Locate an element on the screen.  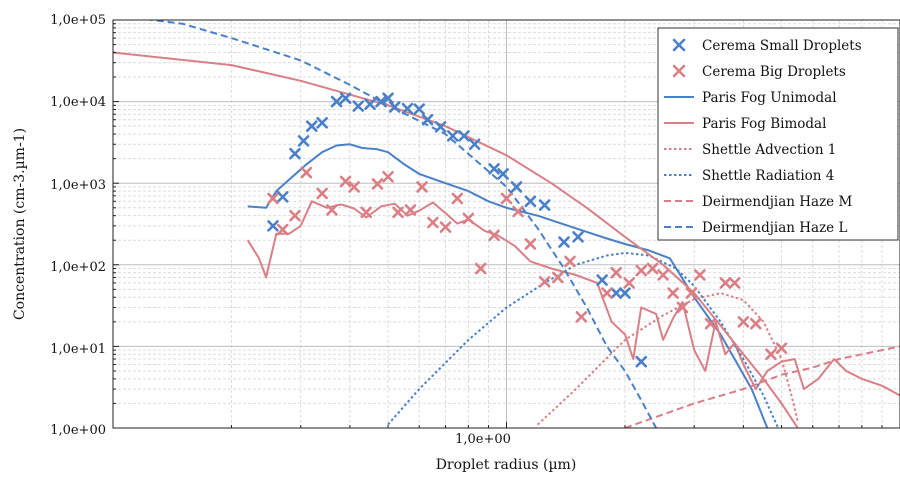
legend-symbols is located at coordinates (679, 133).